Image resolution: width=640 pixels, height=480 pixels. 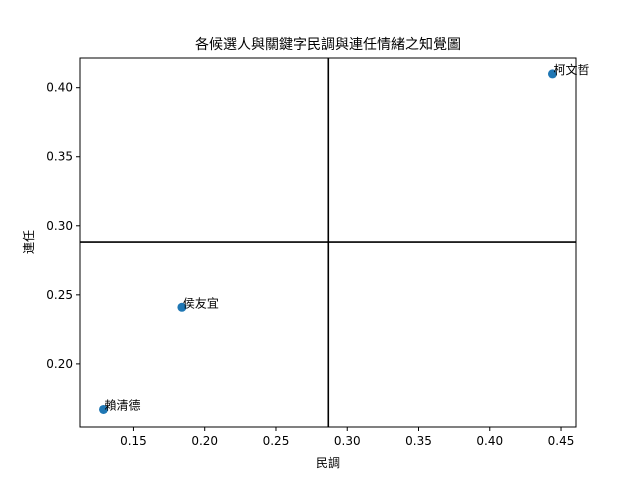 I want to click on y-axis: 0.20 0.25 0.30 0.35 0.40, so click(x=63, y=226).